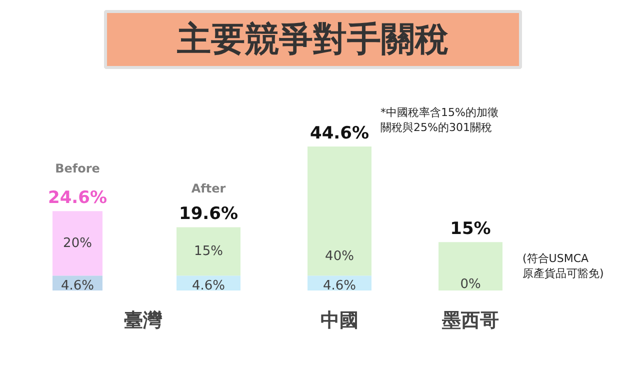 The width and height of the screenshot is (642, 378). What do you see at coordinates (439, 120) in the screenshot?
I see `text: *中國稅率含15%的加徵關稅與25%的301關稅` at bounding box center [439, 120].